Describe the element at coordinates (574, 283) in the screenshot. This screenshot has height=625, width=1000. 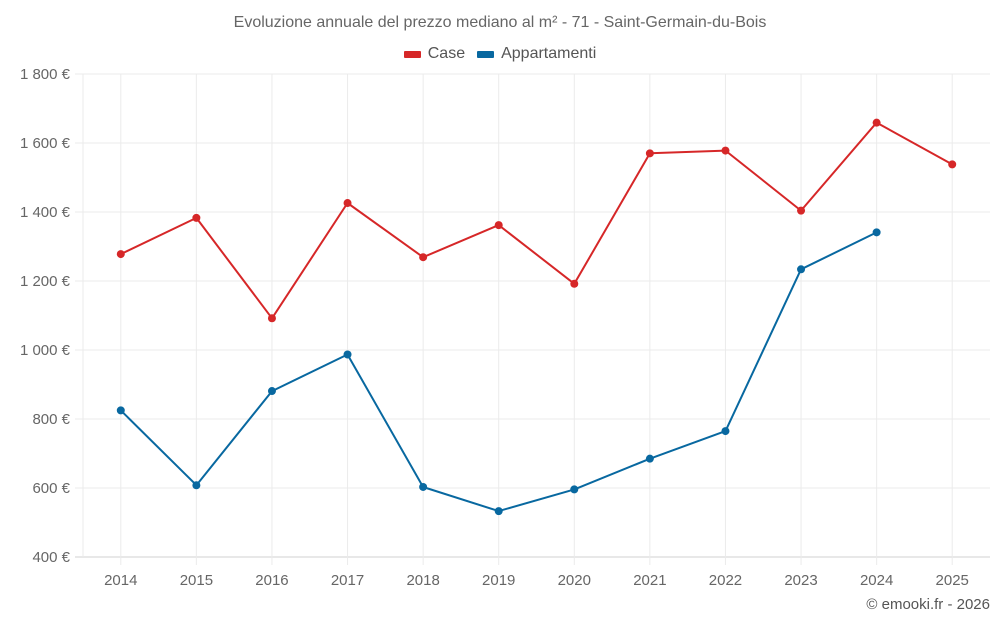
I see `data-point-case-2020` at that location.